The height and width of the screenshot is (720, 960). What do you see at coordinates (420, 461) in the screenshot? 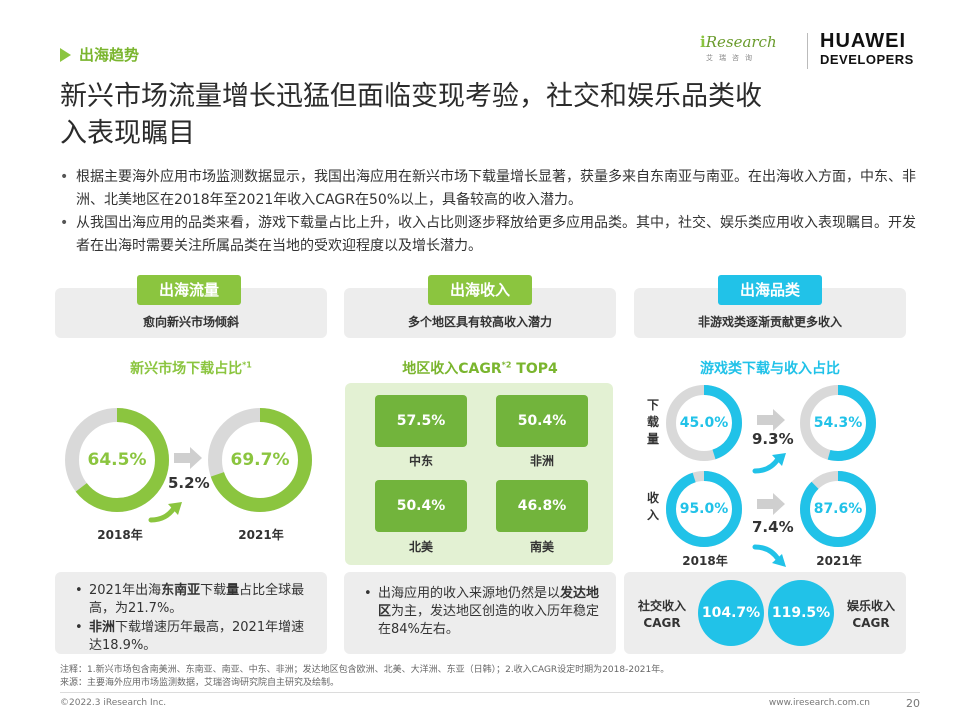
I see `cagr-label-middle-east: 中东` at bounding box center [420, 461].